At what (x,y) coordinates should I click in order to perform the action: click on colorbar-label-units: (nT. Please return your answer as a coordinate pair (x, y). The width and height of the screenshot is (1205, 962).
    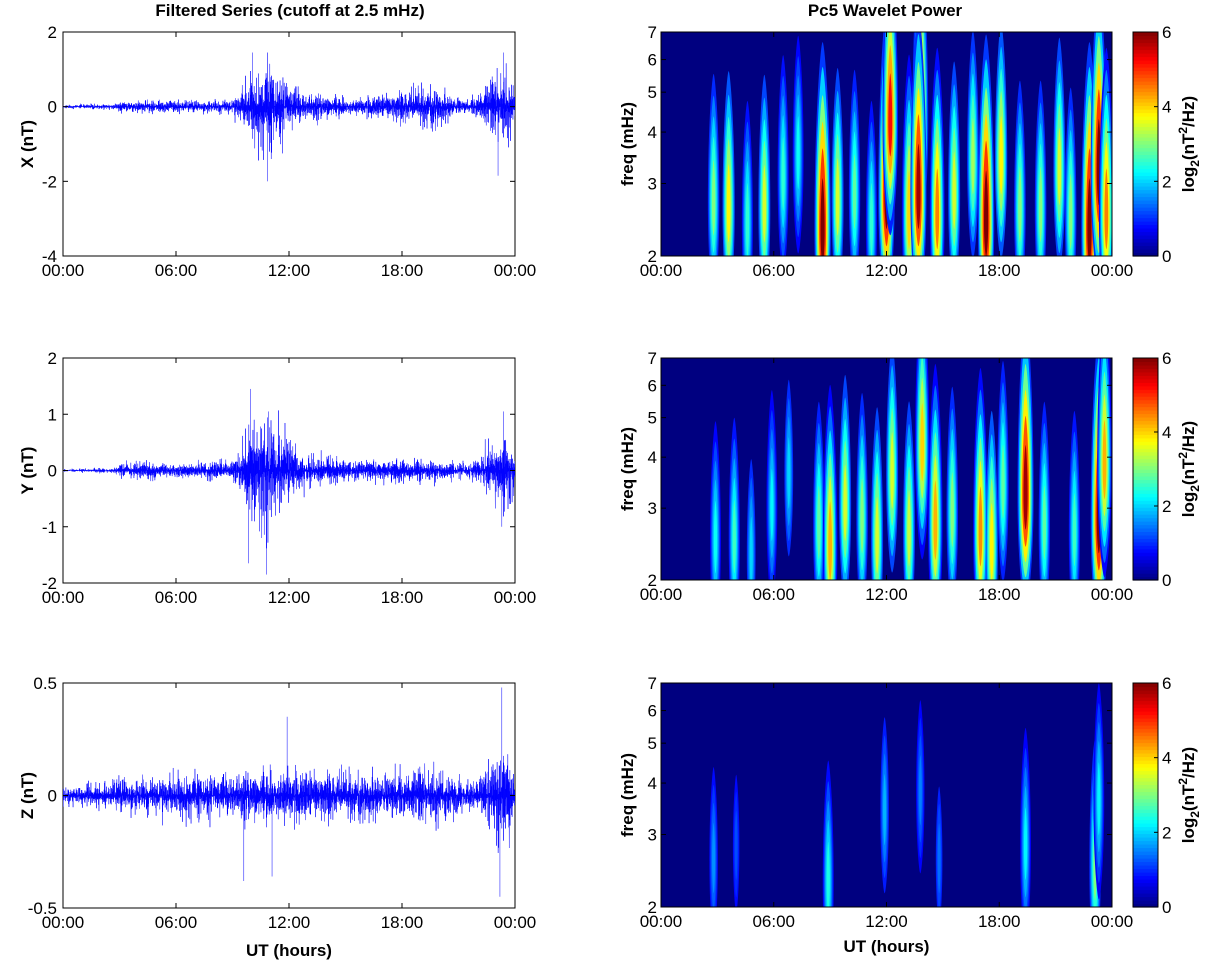
    Looking at the image, I should click on (1188, 146).